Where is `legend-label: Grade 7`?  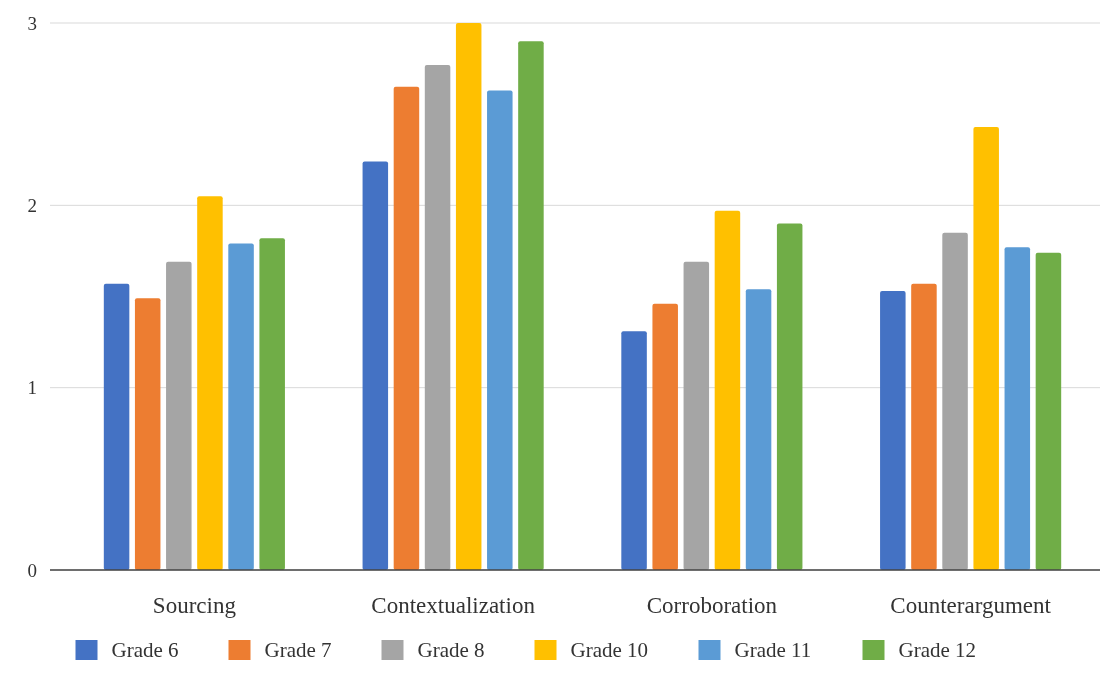
legend-label: Grade 7 is located at coordinates (298, 650).